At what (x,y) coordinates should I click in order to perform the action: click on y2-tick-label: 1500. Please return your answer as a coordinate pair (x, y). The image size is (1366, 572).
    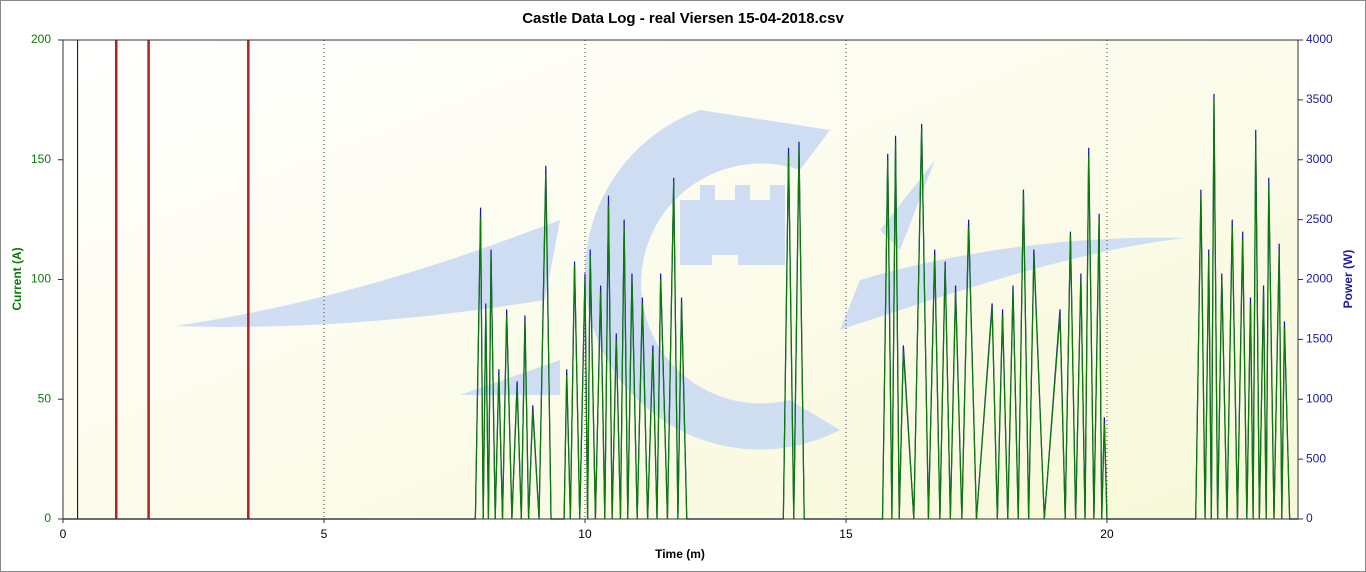
    Looking at the image, I should click on (1319, 339).